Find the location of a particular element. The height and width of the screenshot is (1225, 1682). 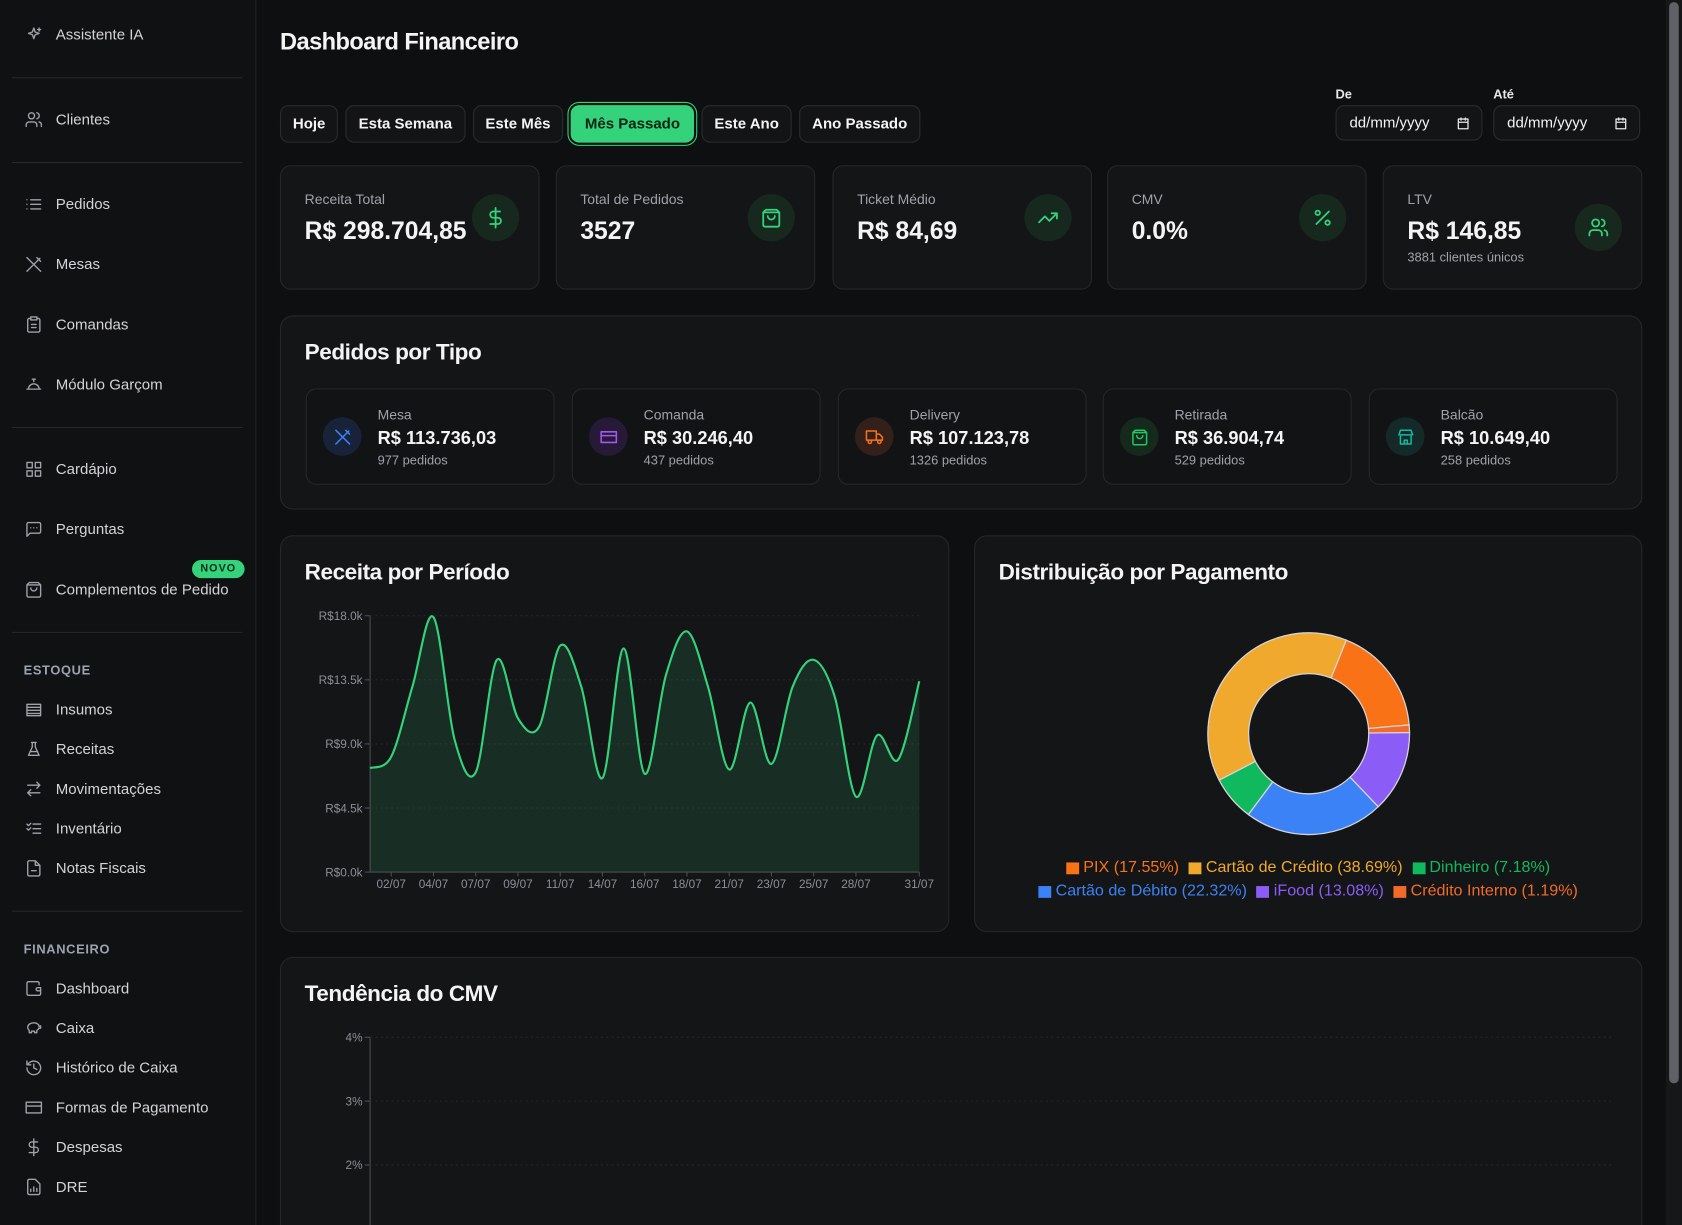

sidebar-item: Perguntas is located at coordinates (90, 529).